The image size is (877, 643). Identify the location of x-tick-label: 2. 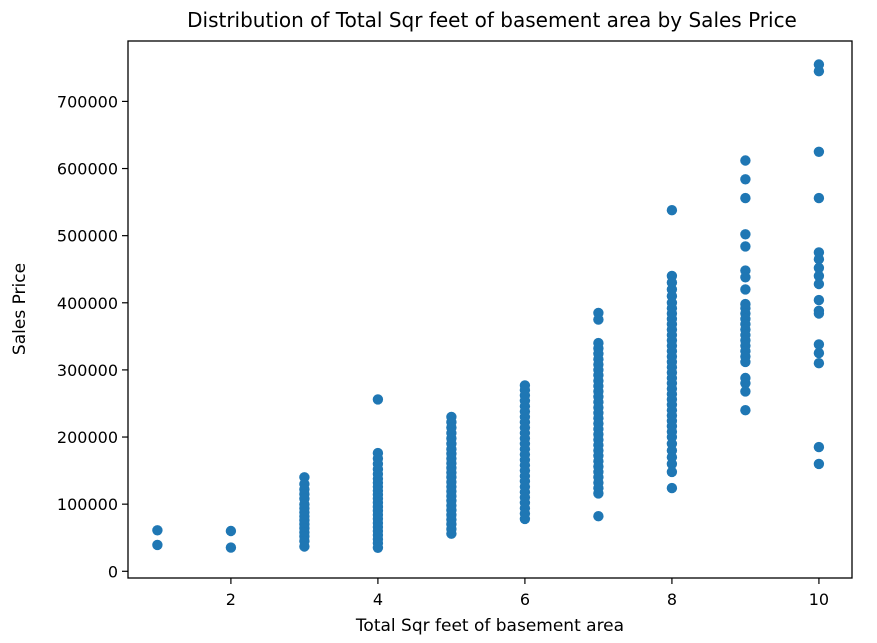
(231, 599).